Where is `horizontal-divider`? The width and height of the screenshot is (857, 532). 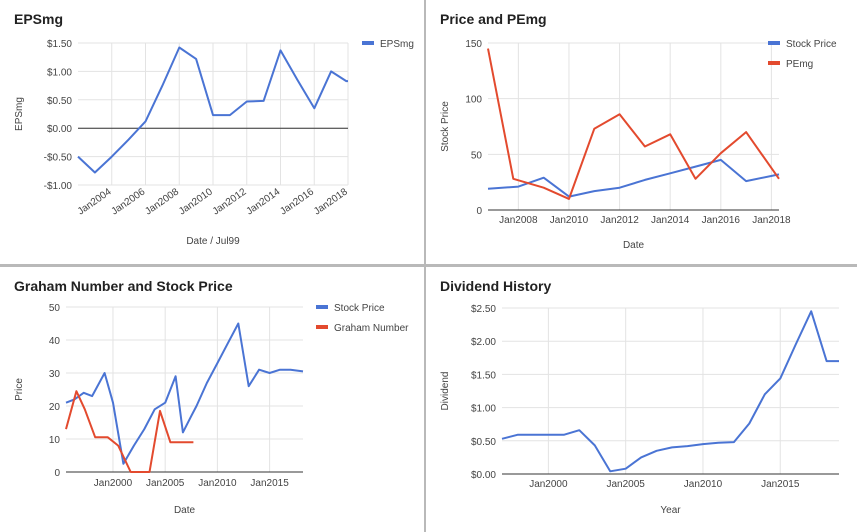 horizontal-divider is located at coordinates (428, 265).